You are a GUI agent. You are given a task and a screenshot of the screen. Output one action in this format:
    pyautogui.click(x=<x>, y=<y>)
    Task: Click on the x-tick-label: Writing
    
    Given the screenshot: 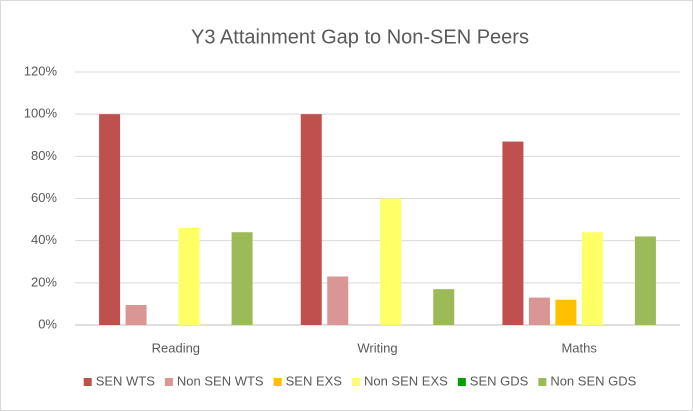 What is the action you would take?
    pyautogui.click(x=377, y=347)
    